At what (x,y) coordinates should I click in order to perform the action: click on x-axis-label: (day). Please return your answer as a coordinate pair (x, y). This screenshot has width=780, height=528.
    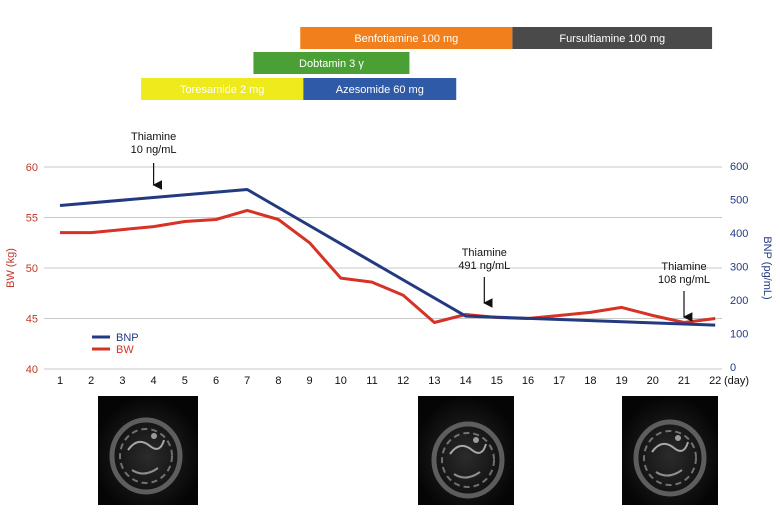
    Looking at the image, I should click on (736, 381).